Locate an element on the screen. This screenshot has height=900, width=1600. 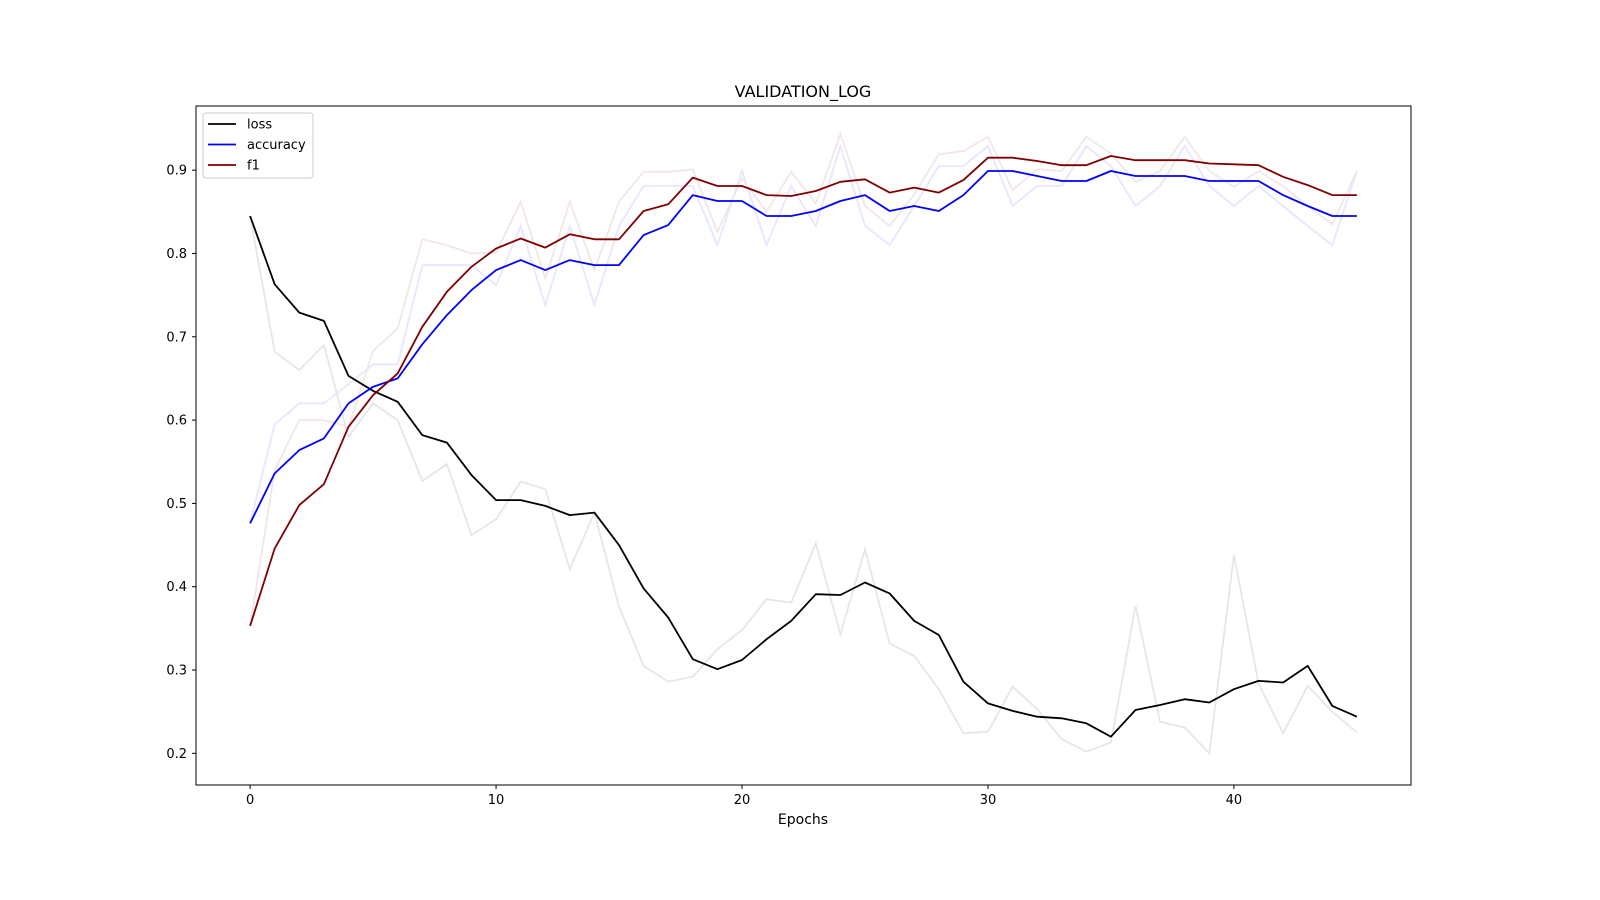
y-tick-label: 0.8 is located at coordinates (176, 254).